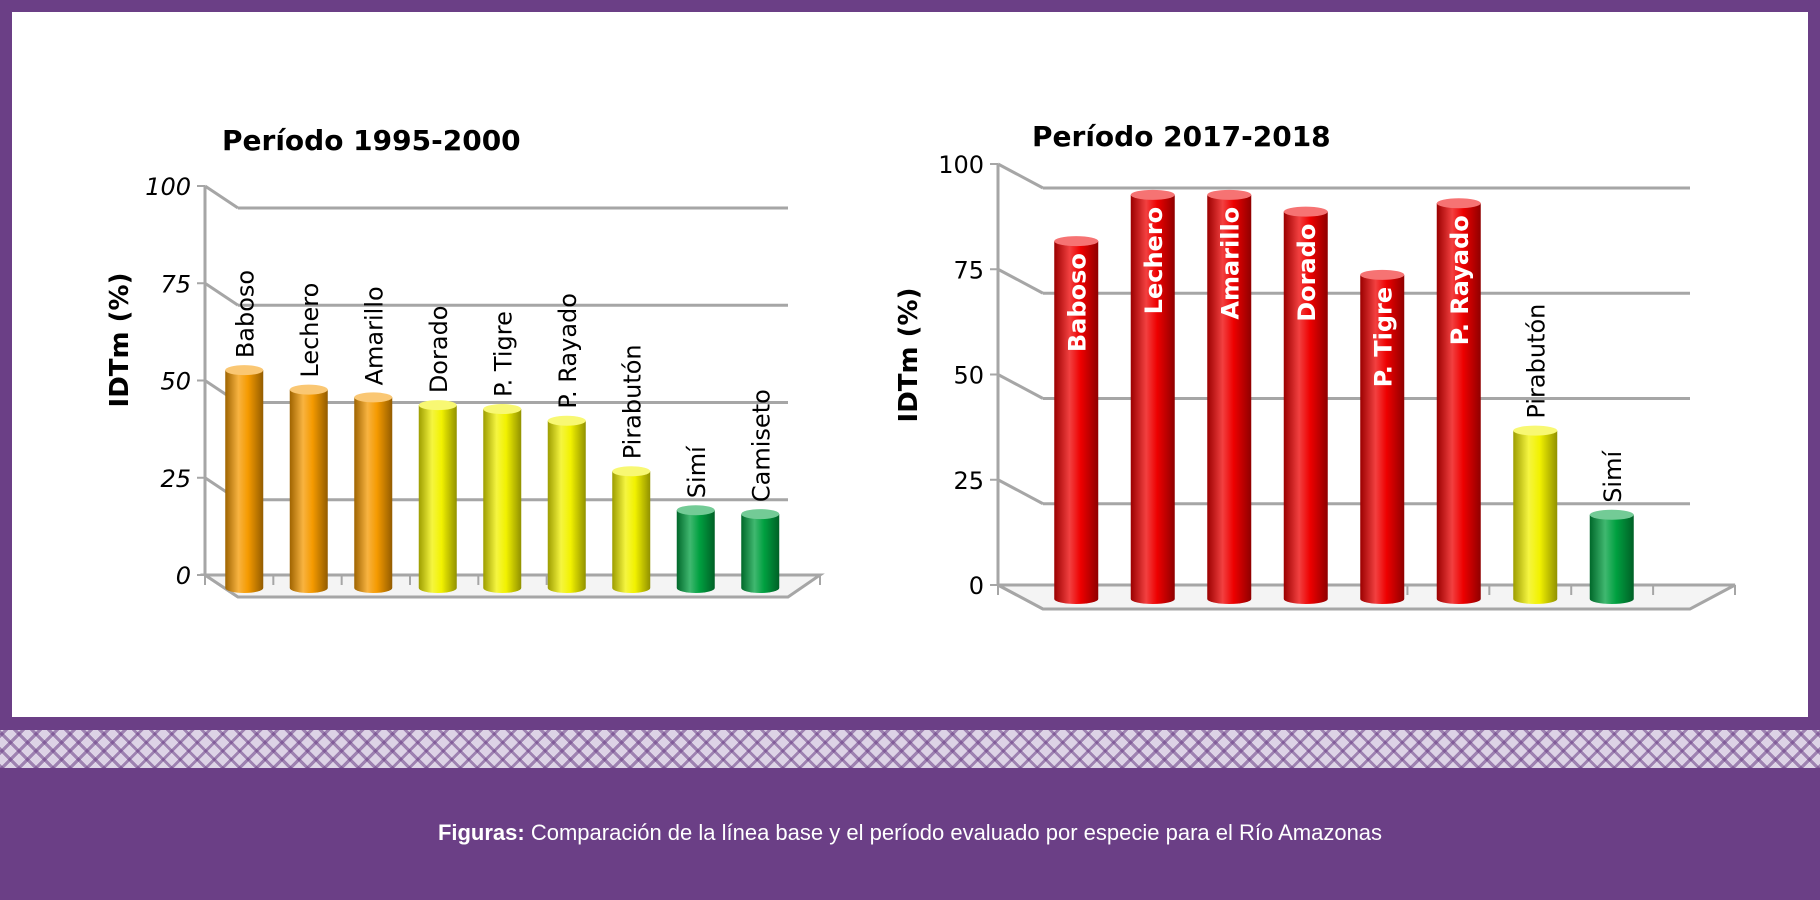 The width and height of the screenshot is (1820, 900). Describe the element at coordinates (481, 832) in the screenshot. I see `caption-bold: Figuras:` at that location.